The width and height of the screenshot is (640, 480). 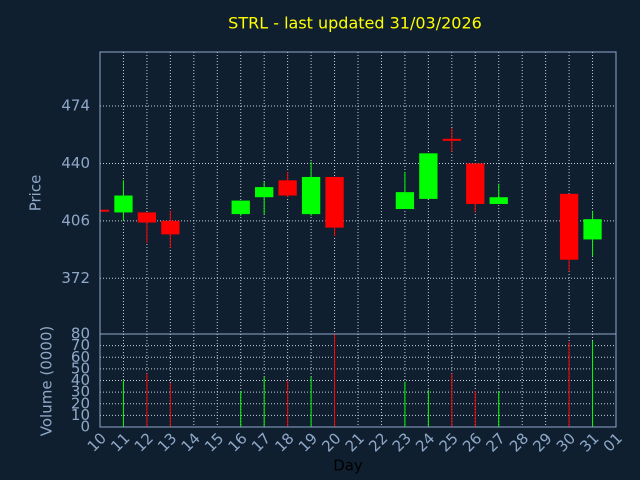 I want to click on volume-axis-label: Volume (0000), so click(x=47, y=381).